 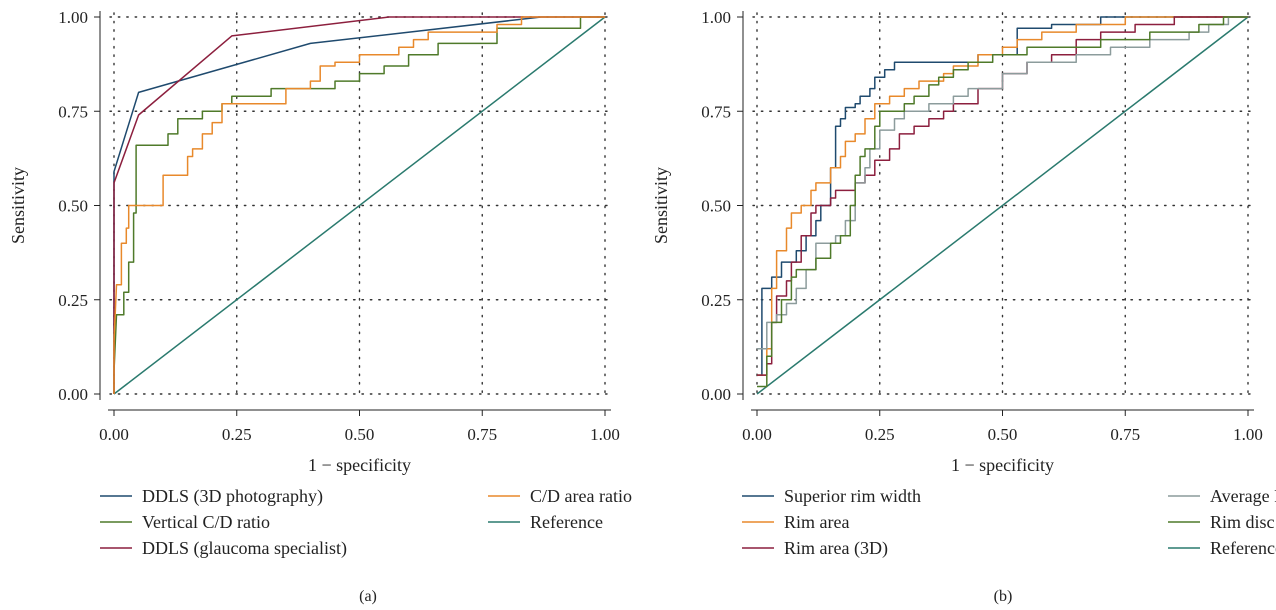 I want to click on legend-label: C/D area ratio, so click(x=581, y=496).